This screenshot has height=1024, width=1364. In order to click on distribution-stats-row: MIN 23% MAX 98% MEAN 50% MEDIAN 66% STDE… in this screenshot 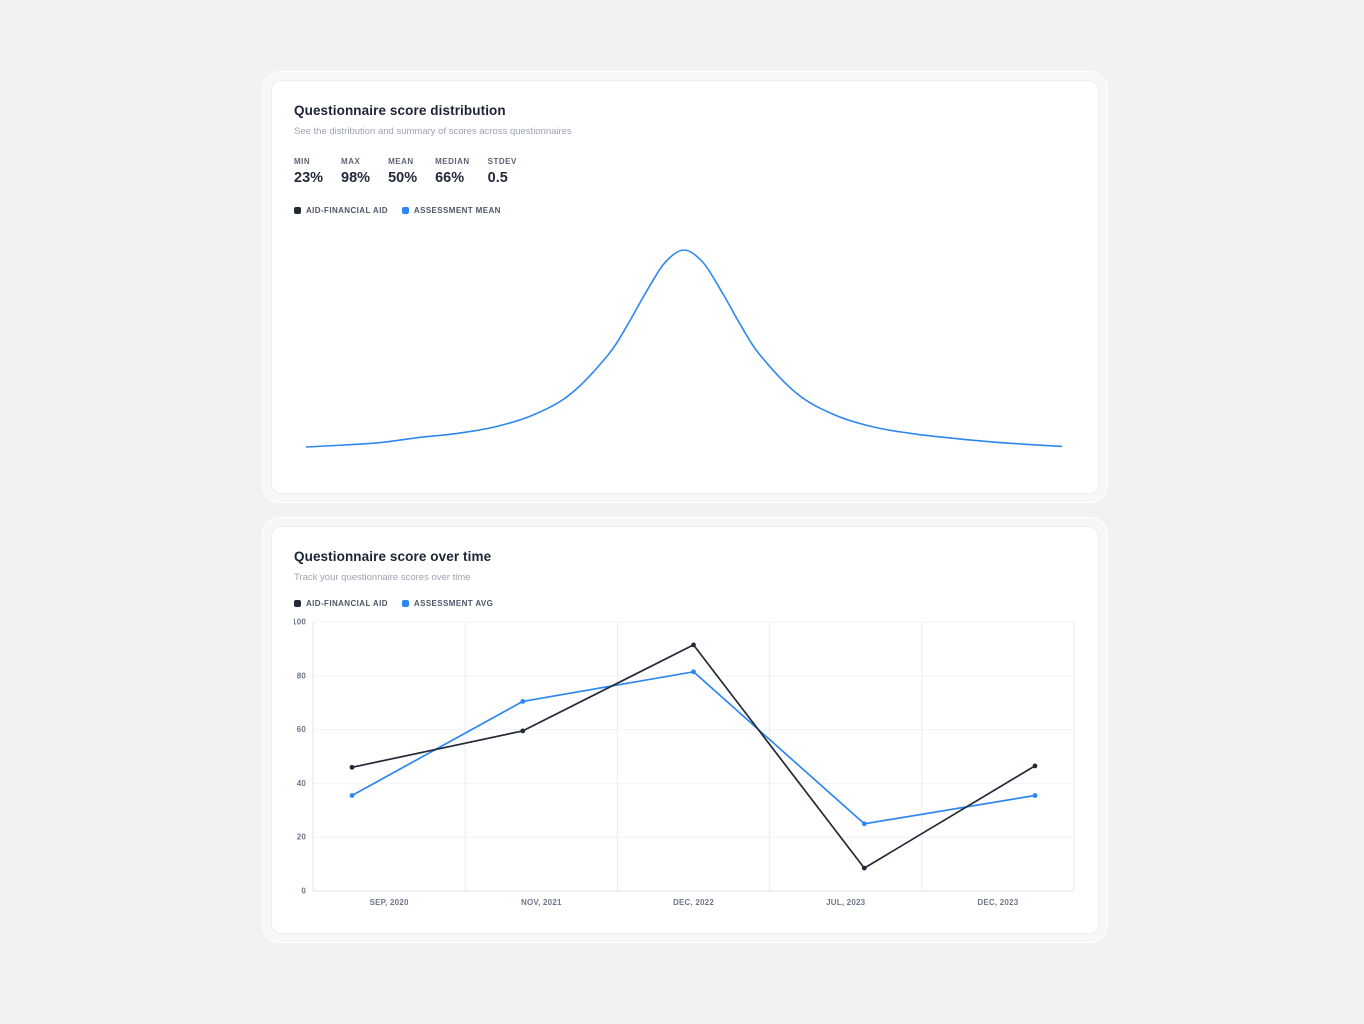, I will do `click(685, 171)`.